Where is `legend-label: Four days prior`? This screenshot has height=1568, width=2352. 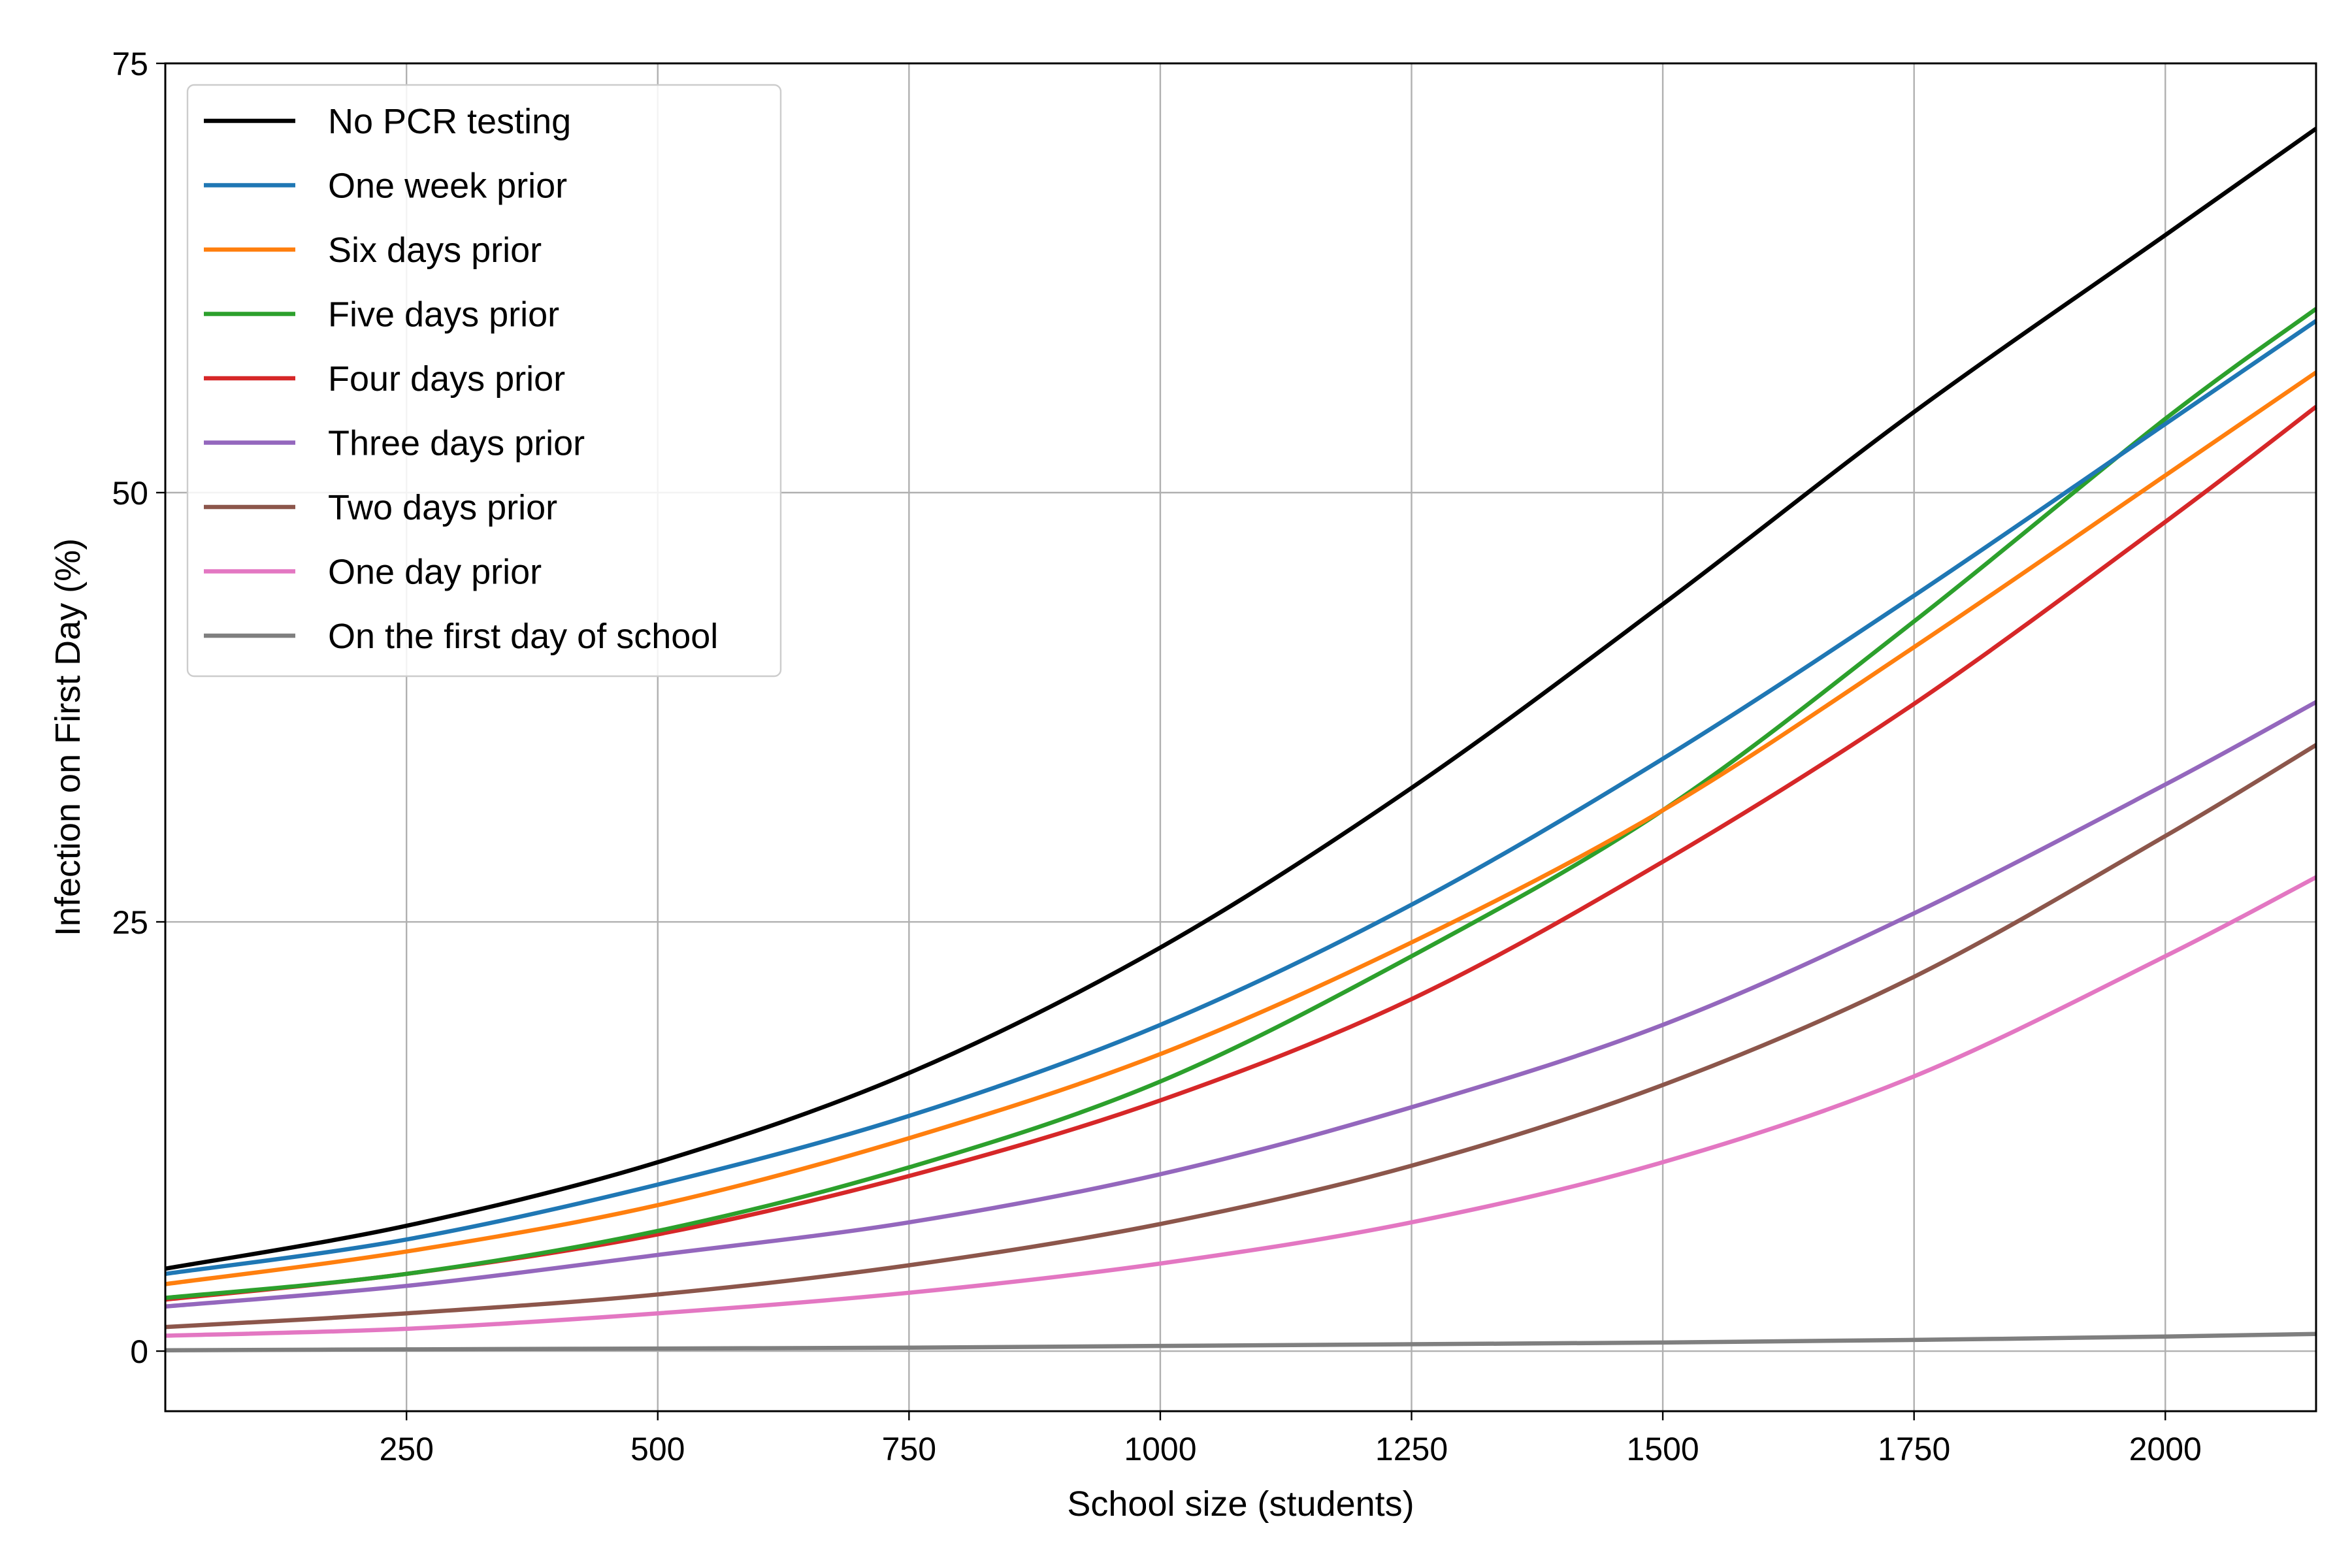 legend-label: Four days prior is located at coordinates (446, 379).